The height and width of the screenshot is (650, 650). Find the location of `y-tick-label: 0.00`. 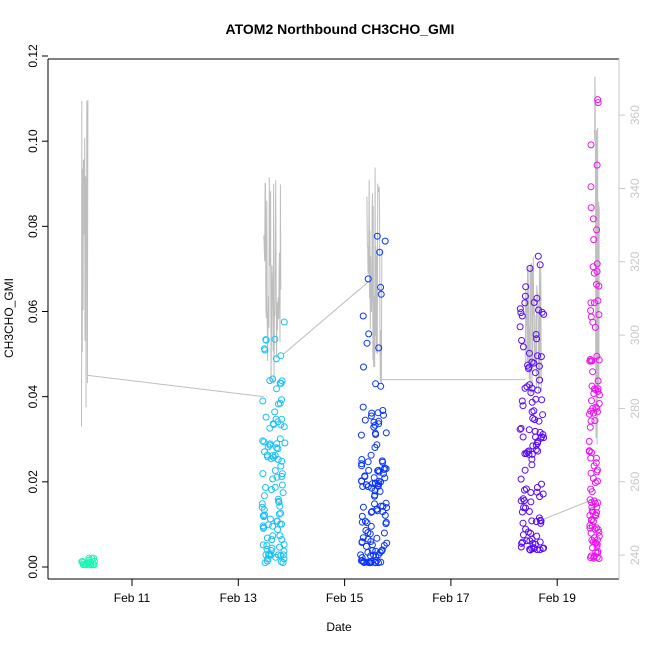

y-tick-label: 0.00 is located at coordinates (33, 567).